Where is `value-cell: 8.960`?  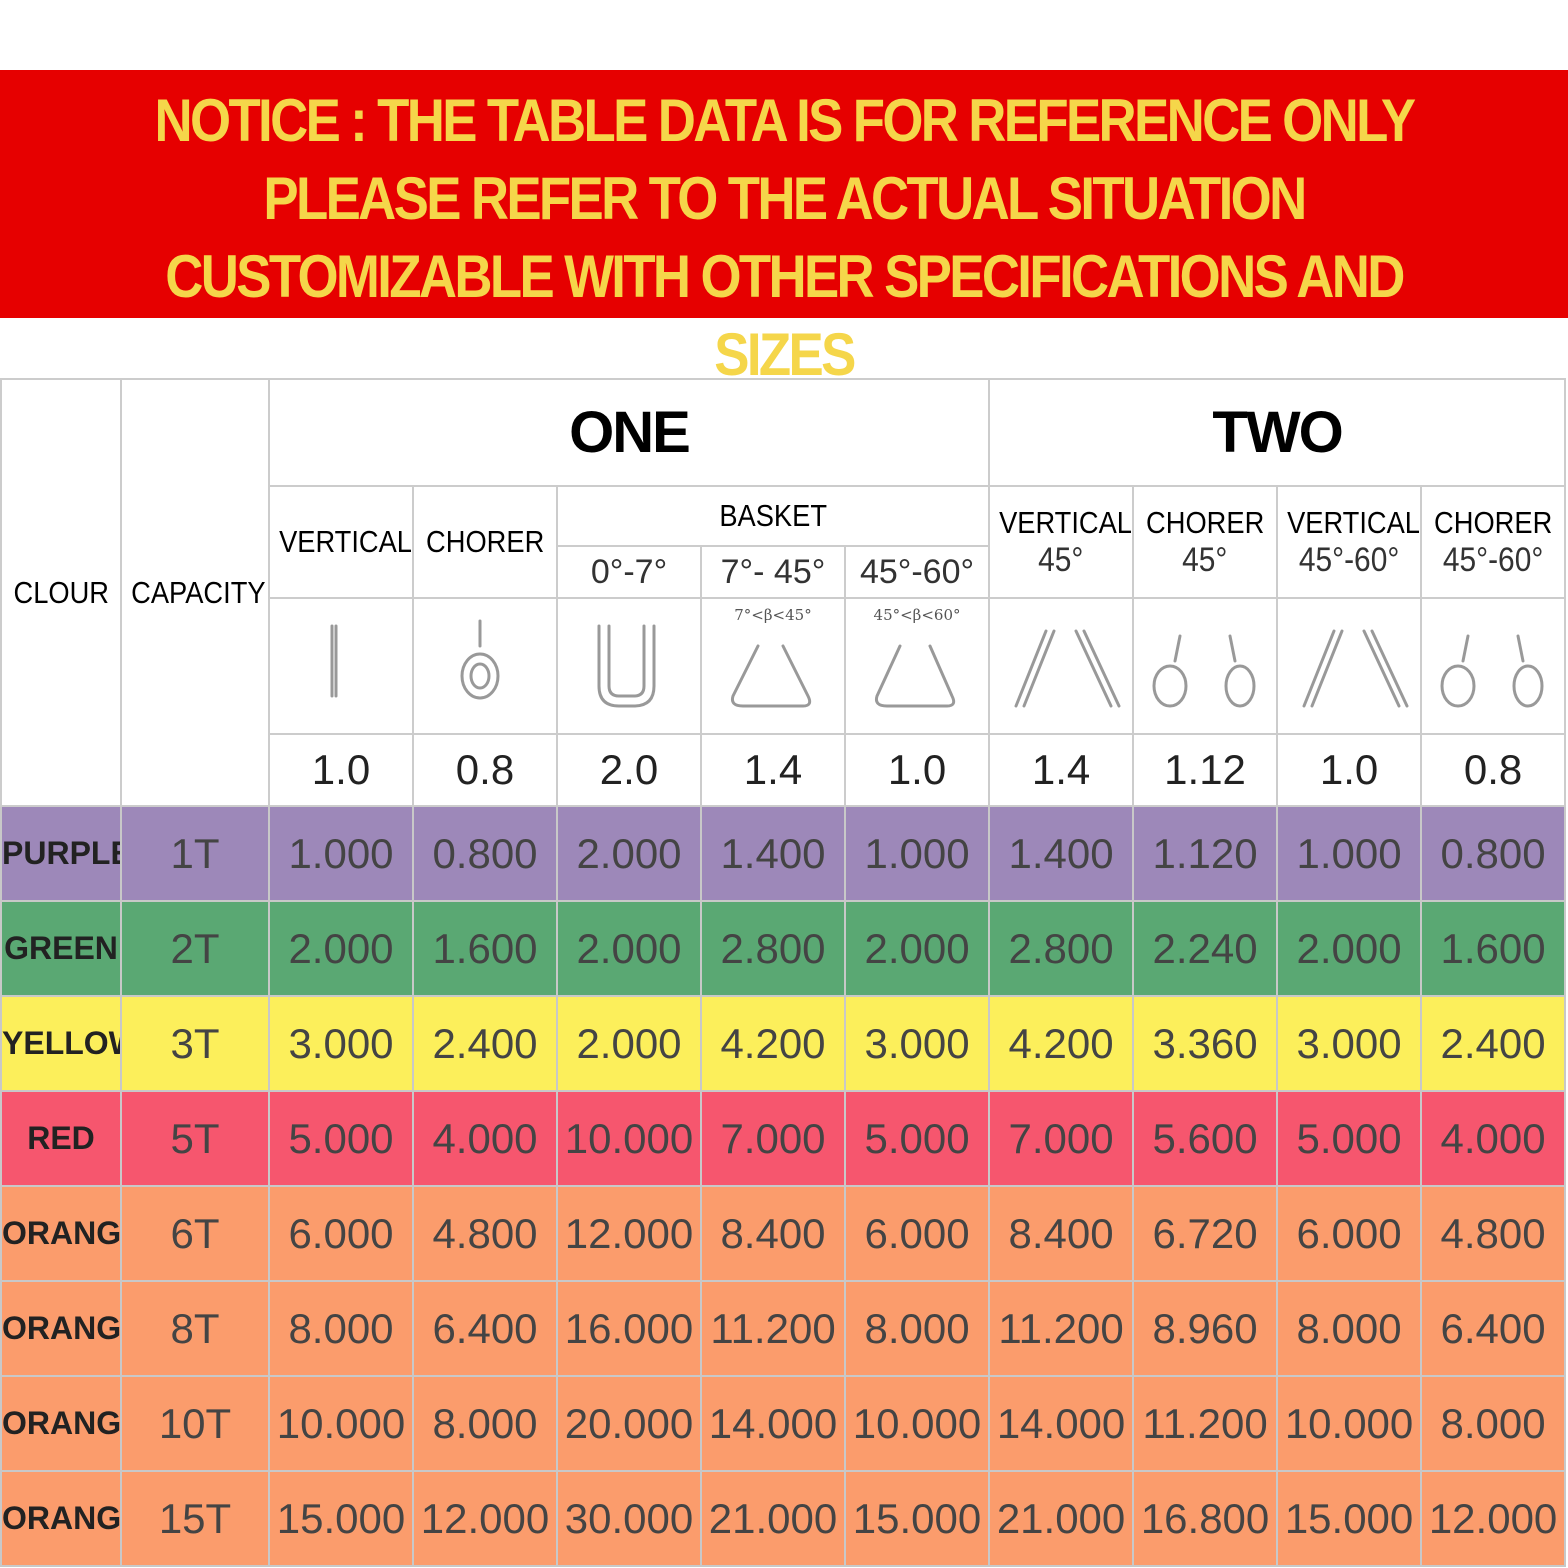
value-cell: 8.960 is located at coordinates (1205, 1328).